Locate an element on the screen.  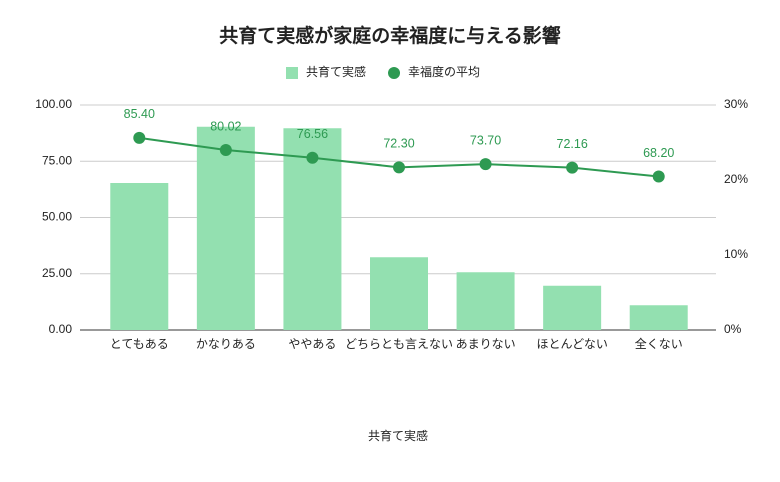
data-label: 72.16 is located at coordinates (572, 144).